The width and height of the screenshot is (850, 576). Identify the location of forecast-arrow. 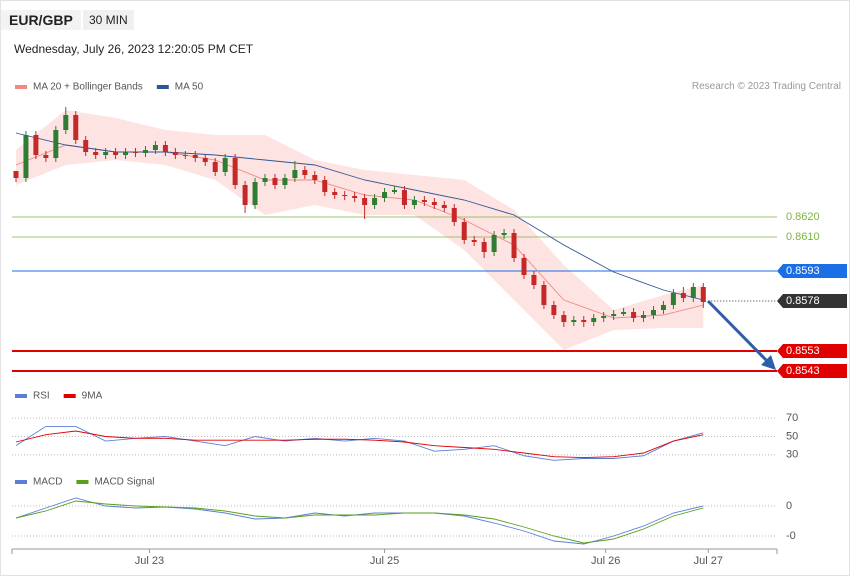
(737, 331).